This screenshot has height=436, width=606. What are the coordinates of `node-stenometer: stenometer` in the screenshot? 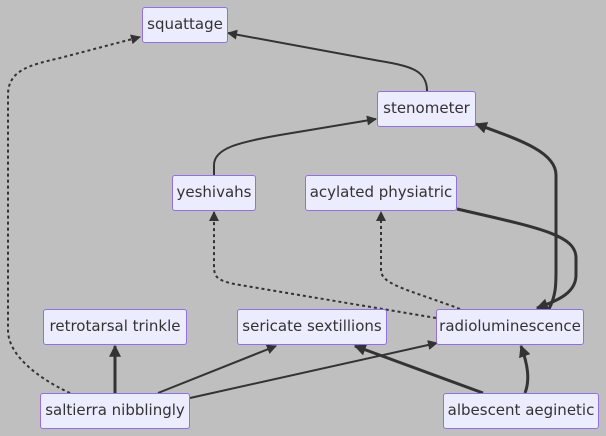 It's located at (426, 109).